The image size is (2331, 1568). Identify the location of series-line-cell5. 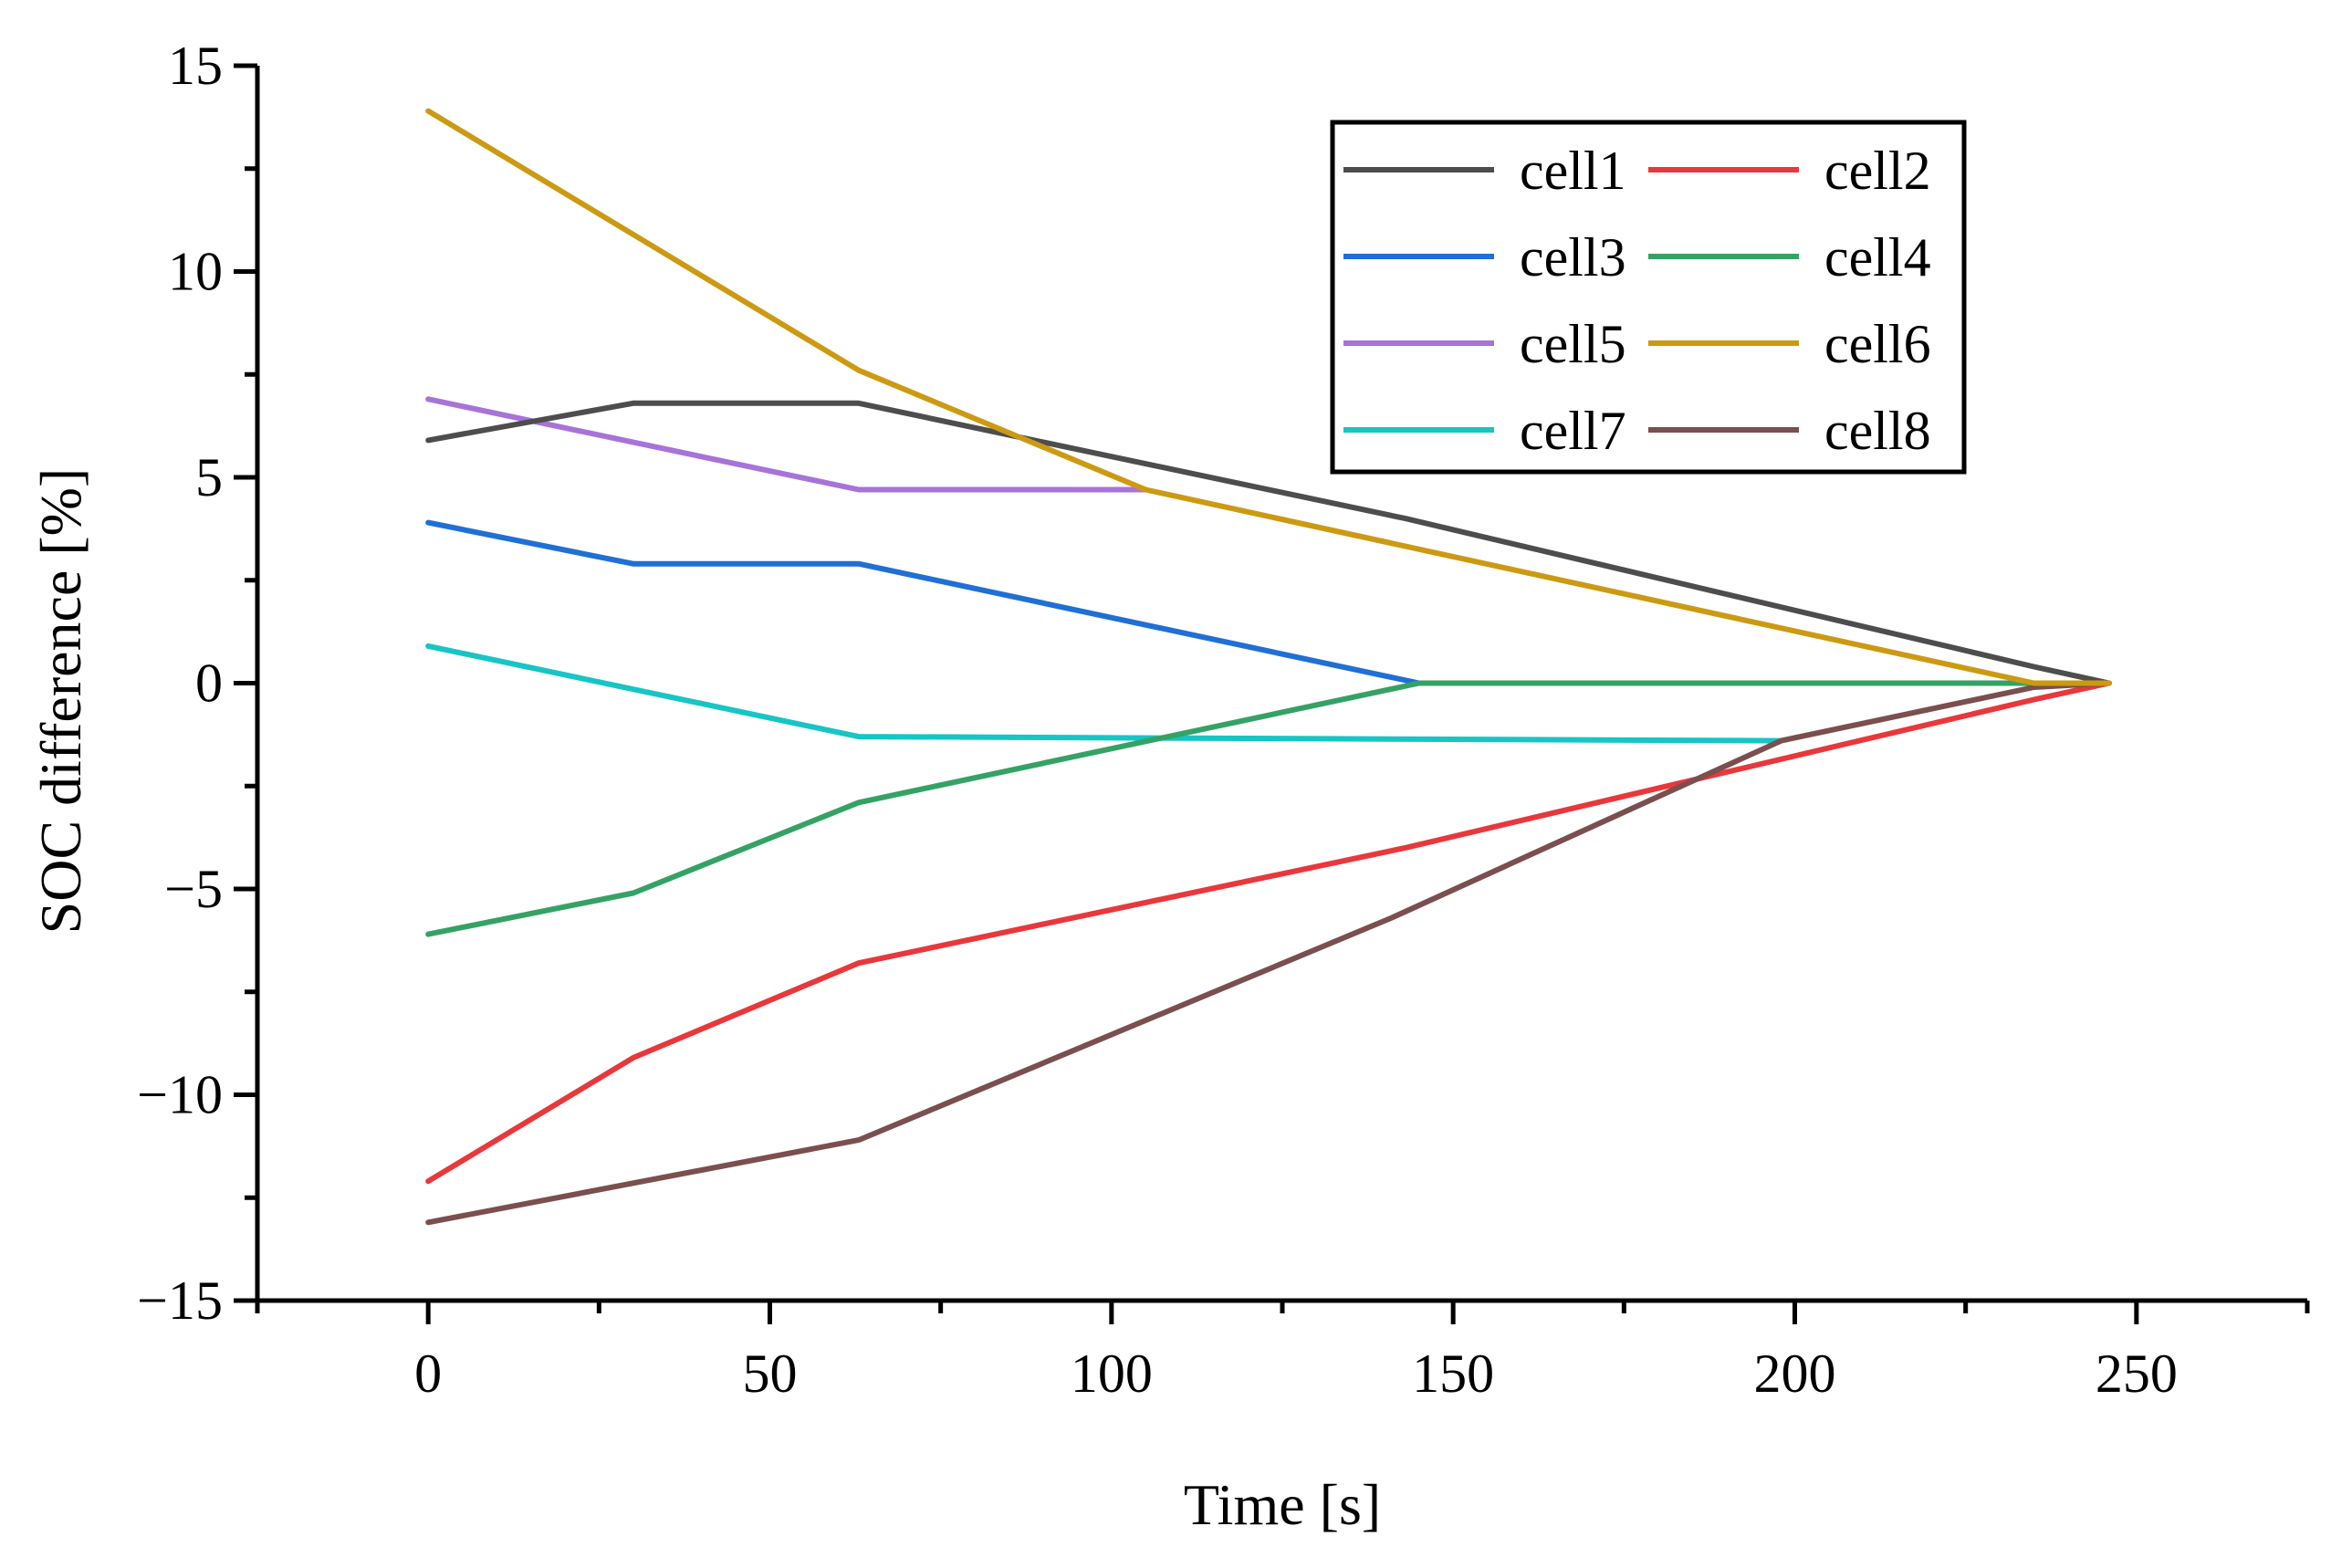
(787, 445).